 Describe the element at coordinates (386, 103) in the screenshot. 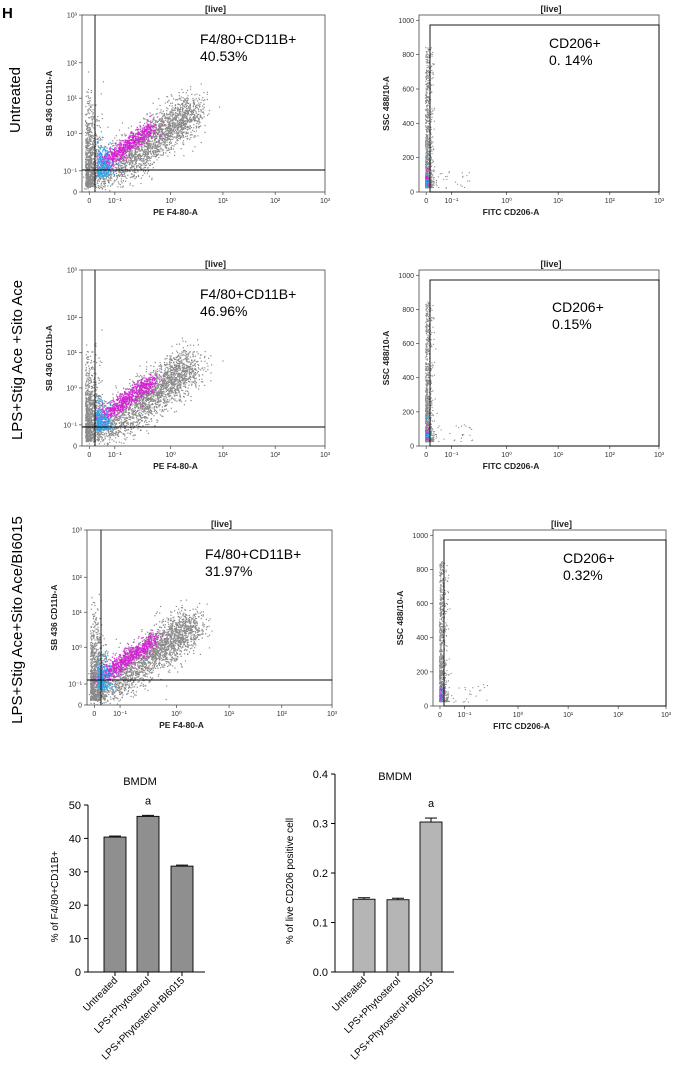

I see `y-axis-label: SSC 488/10-A` at that location.